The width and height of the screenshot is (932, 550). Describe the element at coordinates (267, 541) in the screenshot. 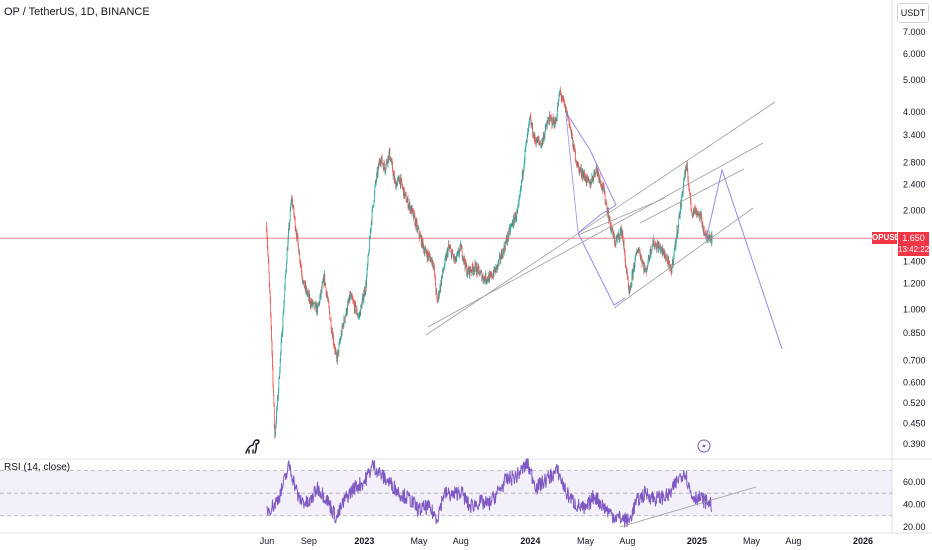

I see `time-tick-label: Jun` at that location.